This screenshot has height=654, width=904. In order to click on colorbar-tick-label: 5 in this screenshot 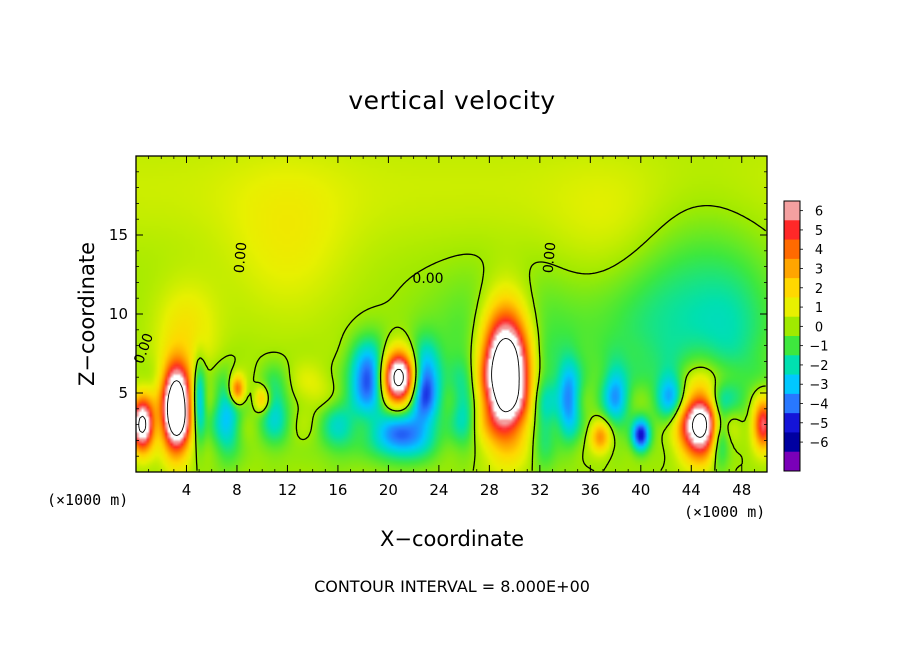, I will do `click(819, 231)`.